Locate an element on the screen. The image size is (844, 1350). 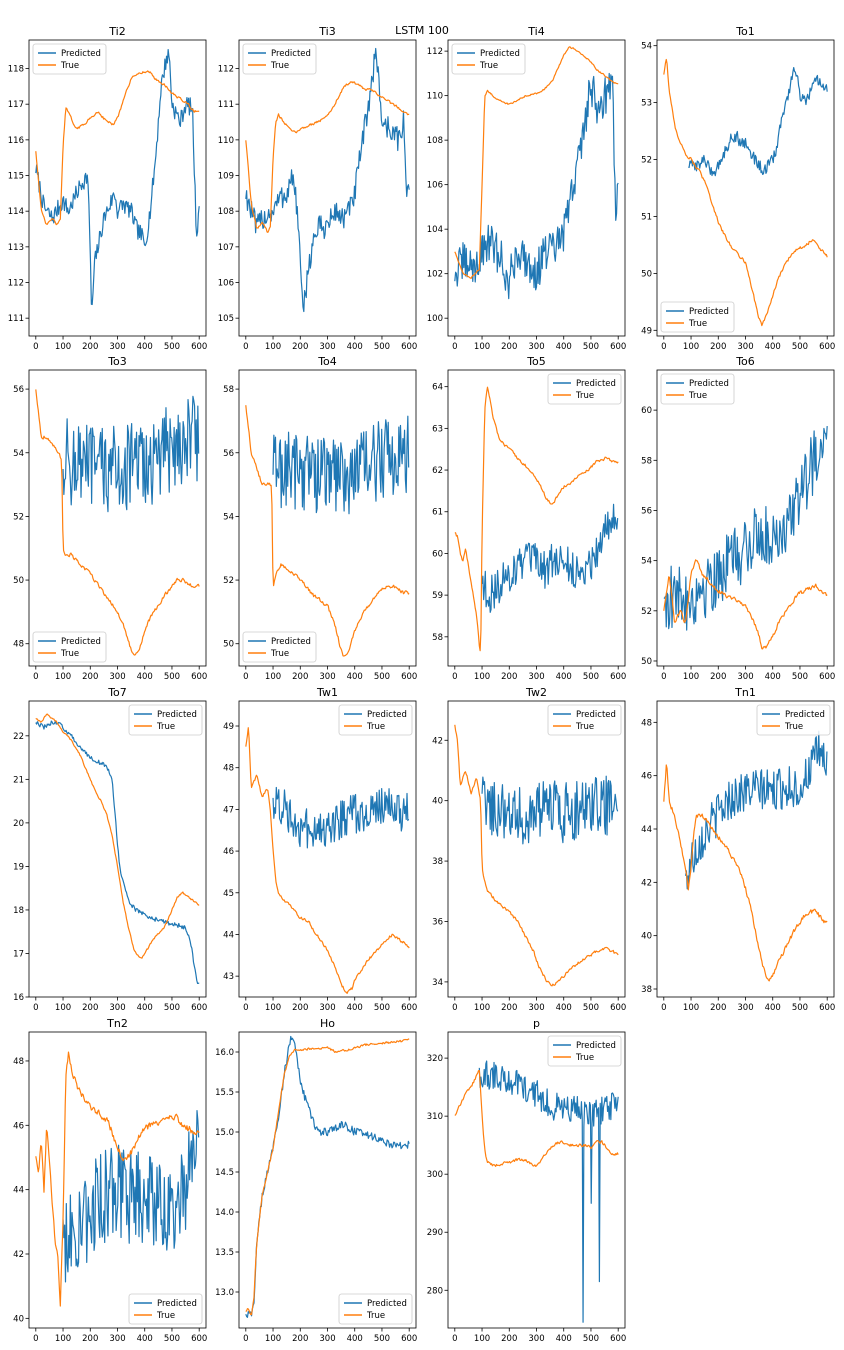
y-tick-label: 100 is located at coordinates (435, 319).